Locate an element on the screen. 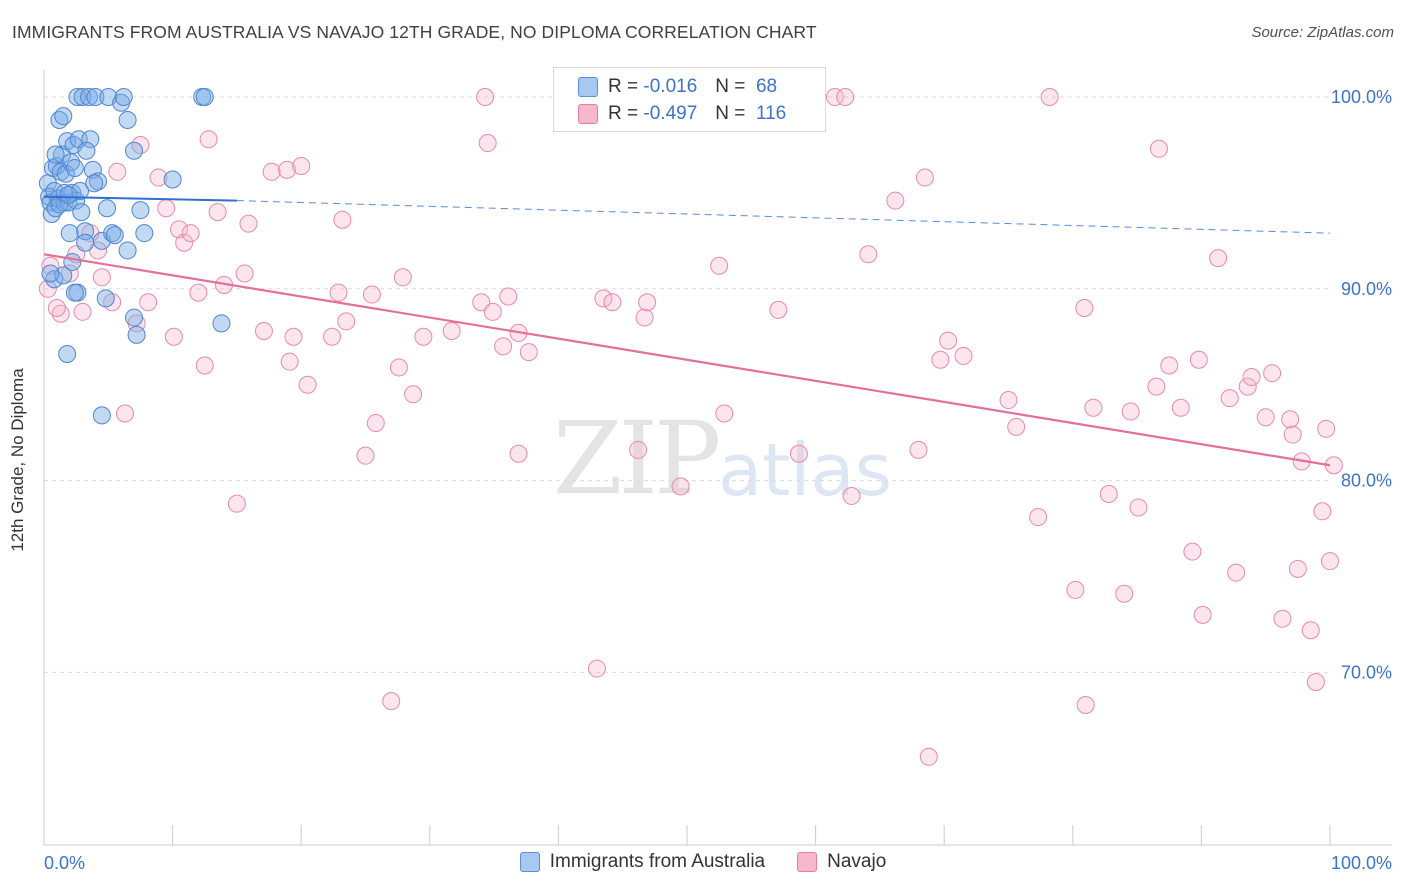 The height and width of the screenshot is (892, 1406). legend-item-navajo: Navajo is located at coordinates (841, 862).